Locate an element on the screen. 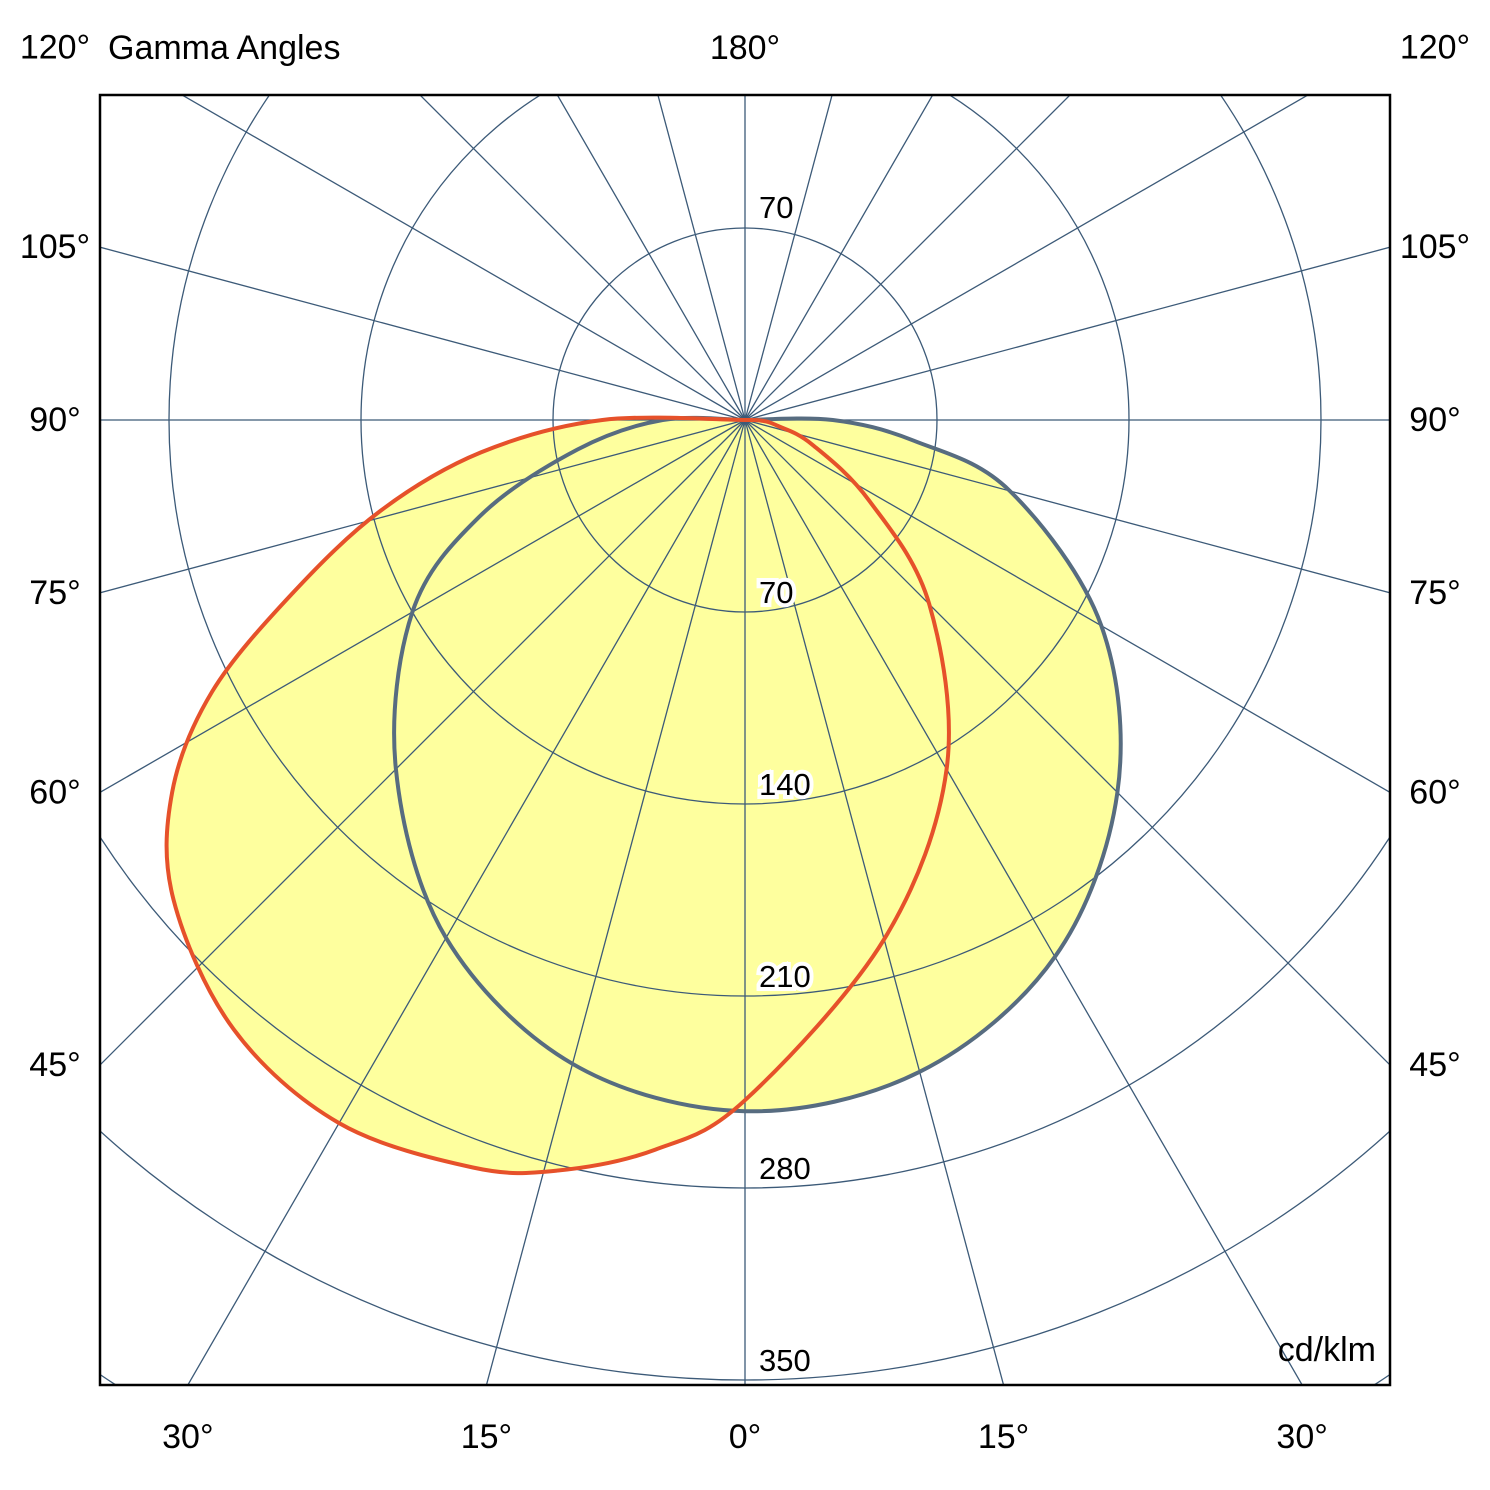 Image resolution: width=1490 pixels, height=1490 pixels. gamma-label-right: 90° is located at coordinates (1434, 420).